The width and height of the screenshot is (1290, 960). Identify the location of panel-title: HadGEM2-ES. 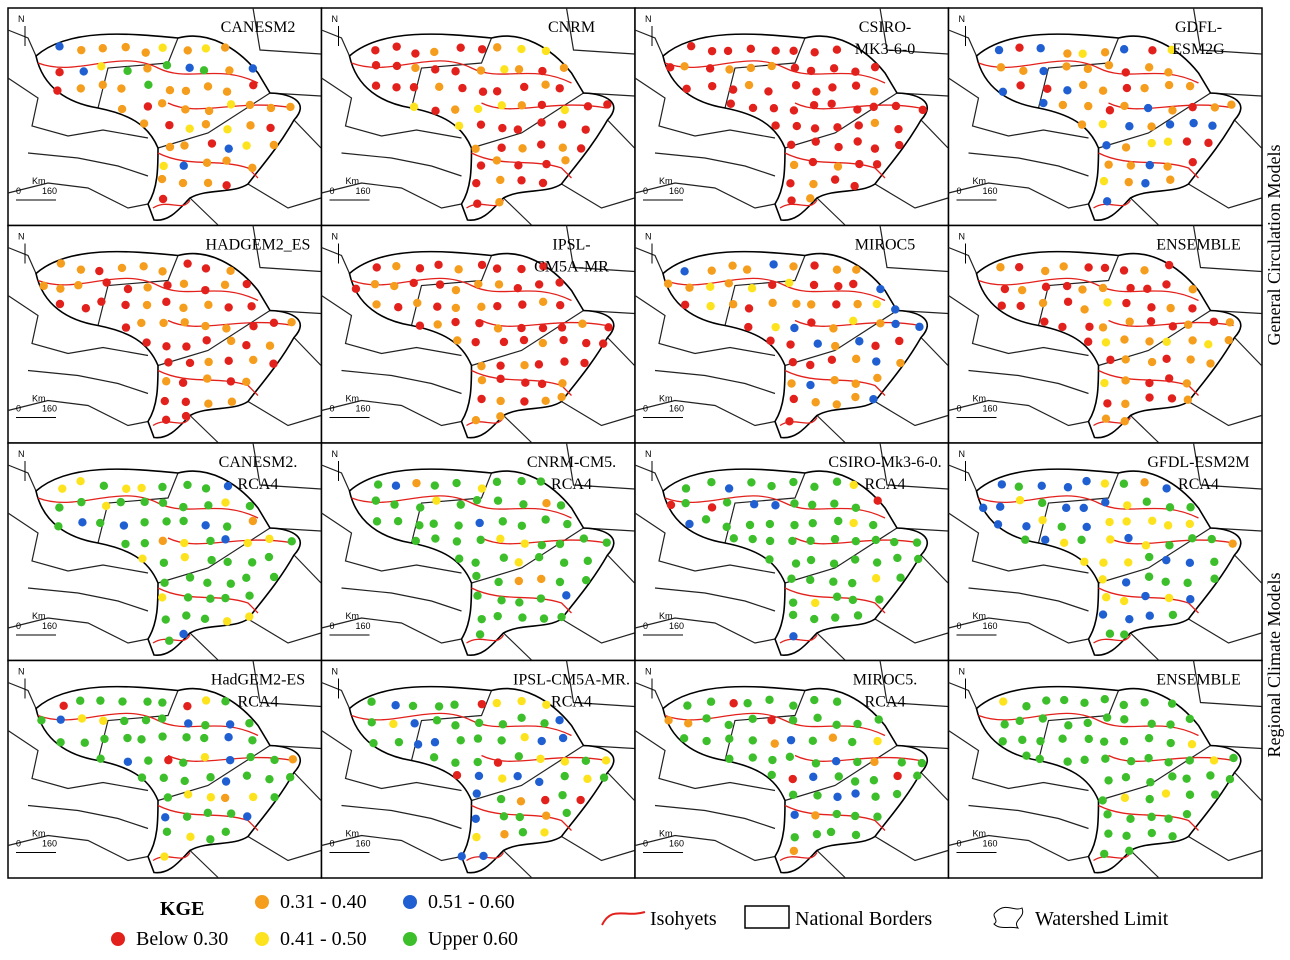
(258, 680).